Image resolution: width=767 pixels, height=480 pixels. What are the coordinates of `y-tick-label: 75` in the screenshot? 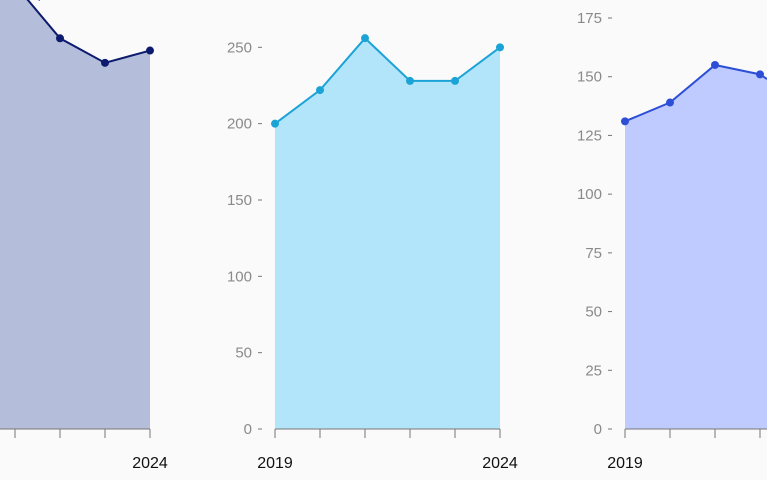 It's located at (593, 253).